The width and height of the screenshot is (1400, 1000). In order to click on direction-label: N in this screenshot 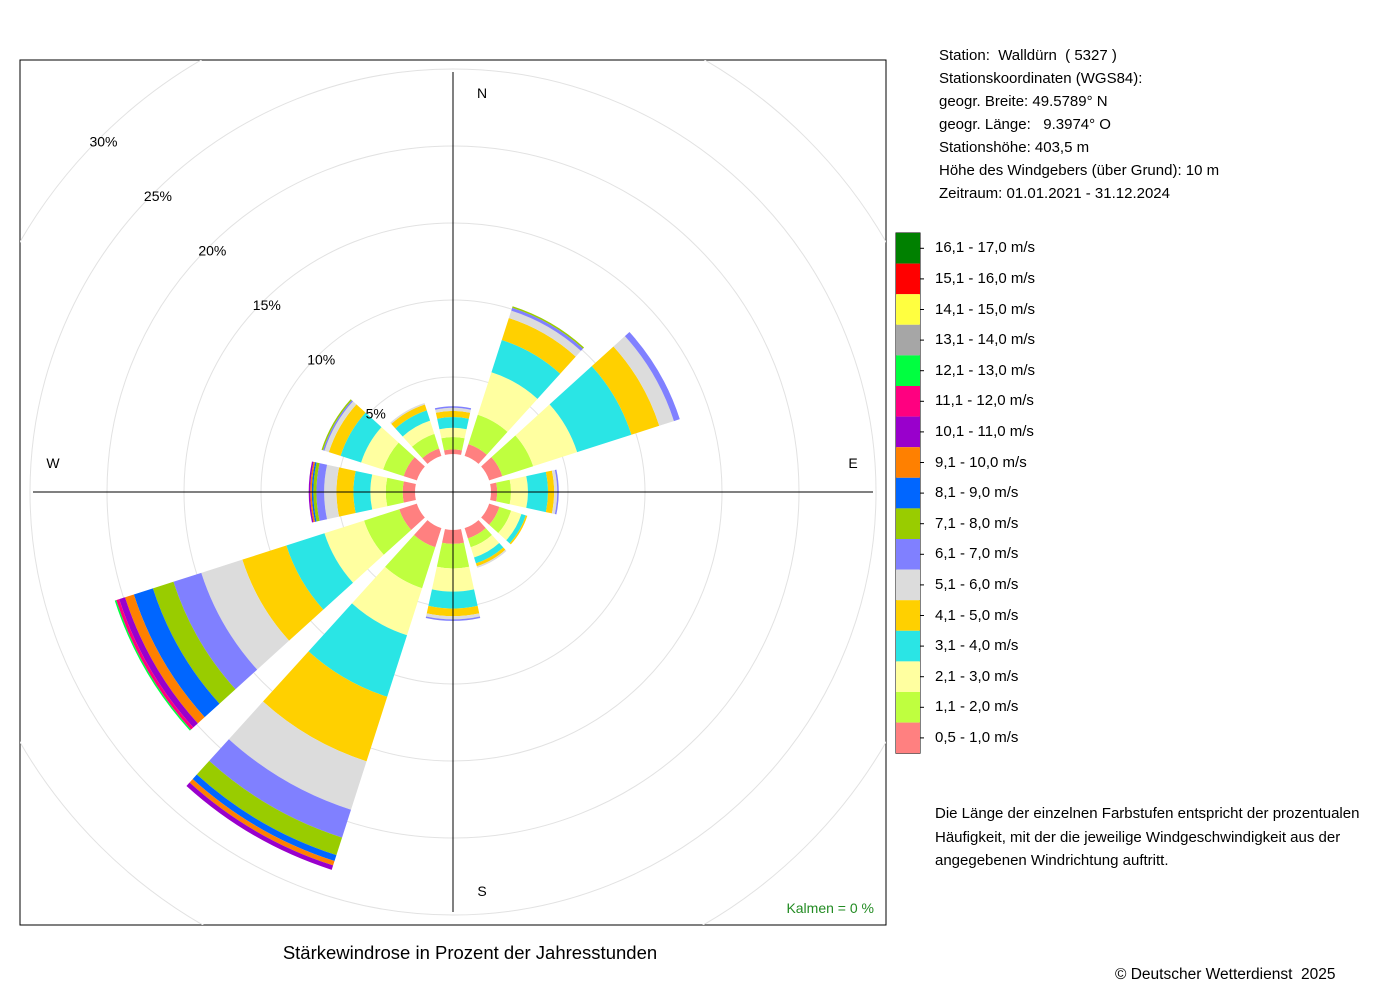, I will do `click(482, 93)`.